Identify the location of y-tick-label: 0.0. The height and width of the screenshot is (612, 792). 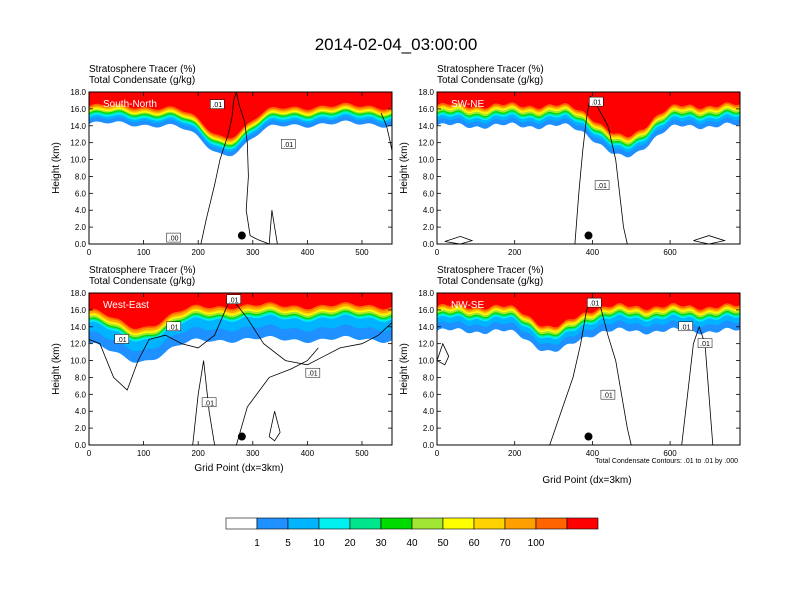
(429, 445).